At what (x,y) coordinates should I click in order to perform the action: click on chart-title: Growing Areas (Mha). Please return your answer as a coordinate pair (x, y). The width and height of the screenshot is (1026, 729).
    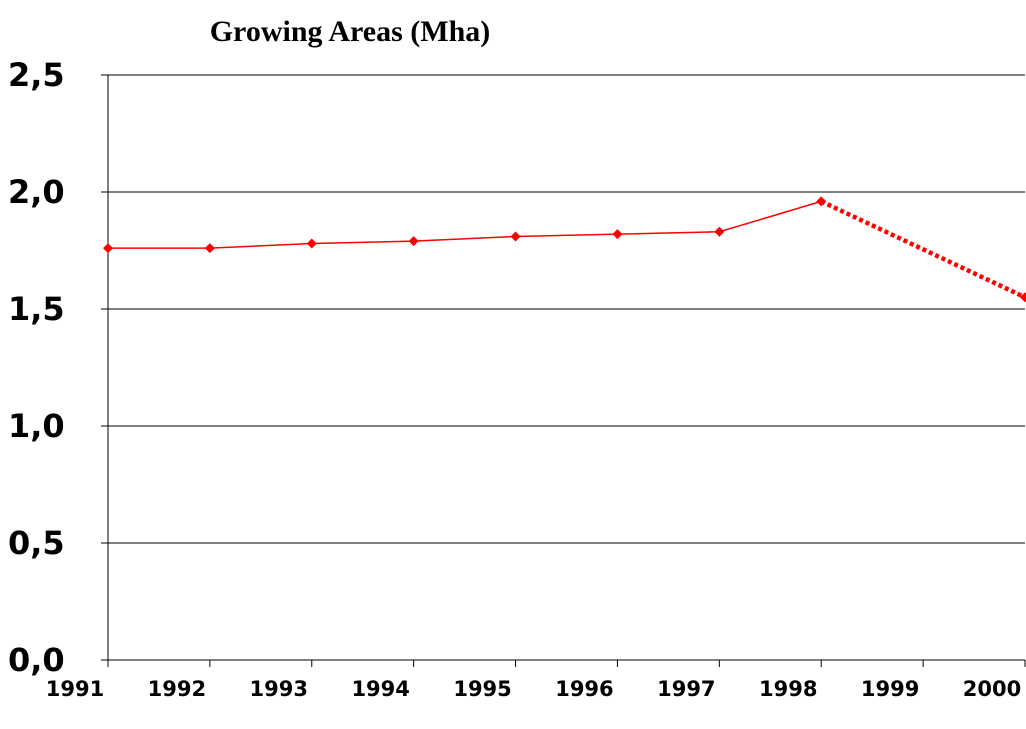
    Looking at the image, I should click on (350, 31).